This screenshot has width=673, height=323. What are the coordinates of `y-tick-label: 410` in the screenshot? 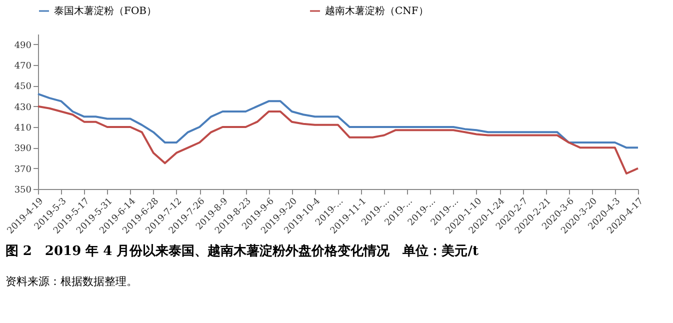 It's located at (23, 129).